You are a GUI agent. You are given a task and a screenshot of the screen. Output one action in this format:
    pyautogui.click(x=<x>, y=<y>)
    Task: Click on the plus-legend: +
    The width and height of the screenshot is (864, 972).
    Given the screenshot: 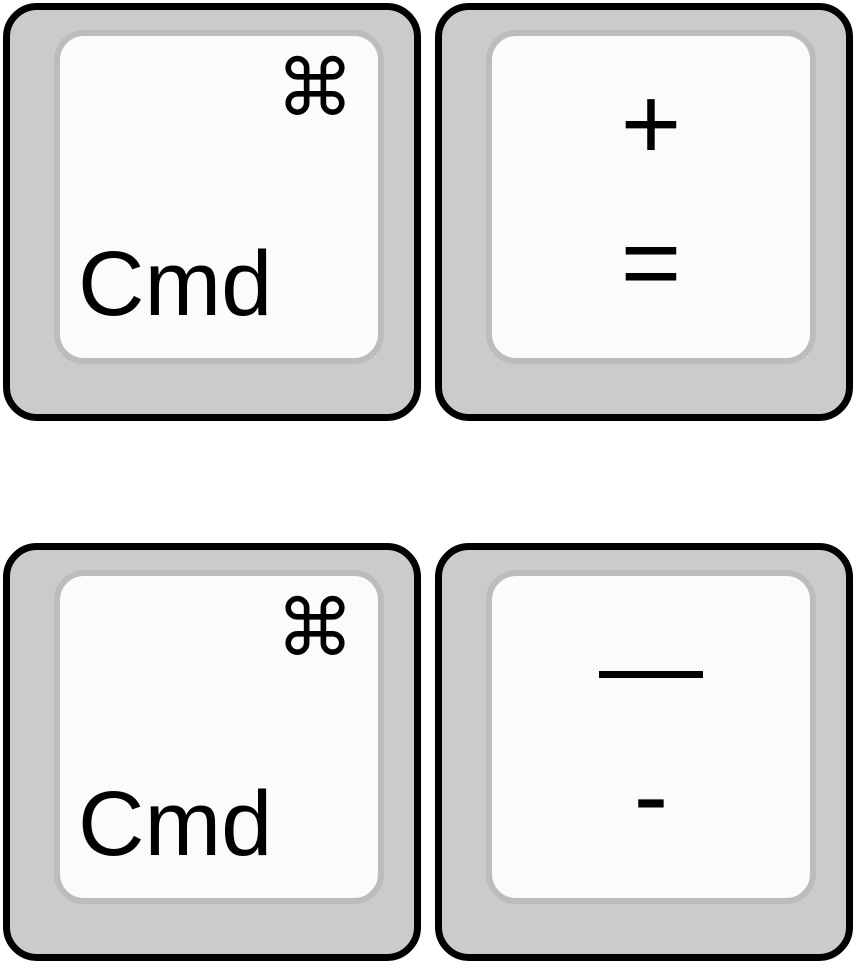 What is the action you would take?
    pyautogui.click(x=651, y=124)
    